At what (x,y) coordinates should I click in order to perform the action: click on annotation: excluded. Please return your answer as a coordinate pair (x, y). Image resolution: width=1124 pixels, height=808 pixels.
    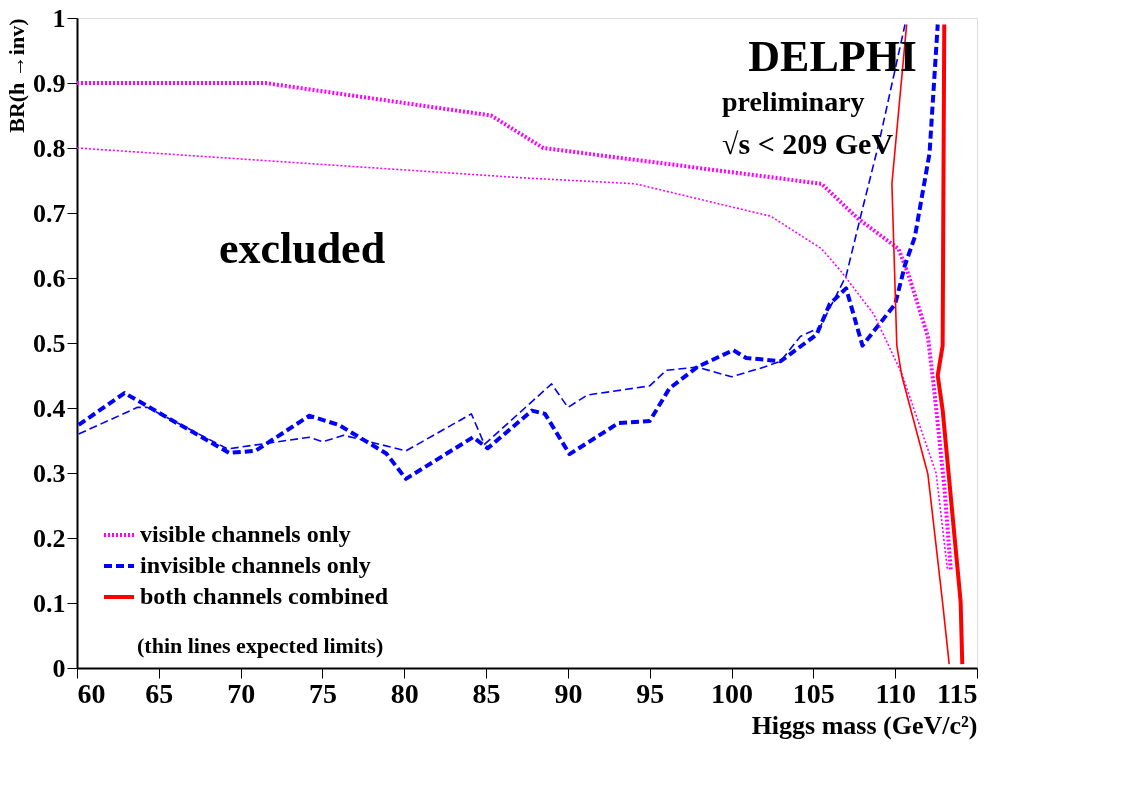
    Looking at the image, I should click on (302, 248).